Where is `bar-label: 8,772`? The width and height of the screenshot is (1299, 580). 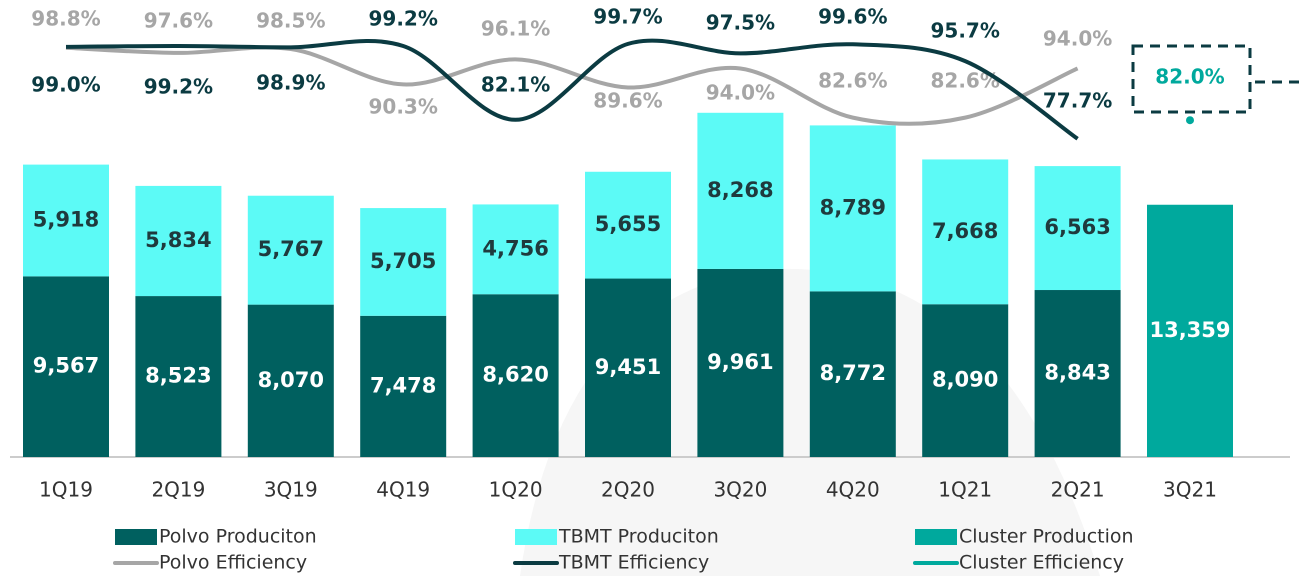
bar-label: 8,772 is located at coordinates (853, 373).